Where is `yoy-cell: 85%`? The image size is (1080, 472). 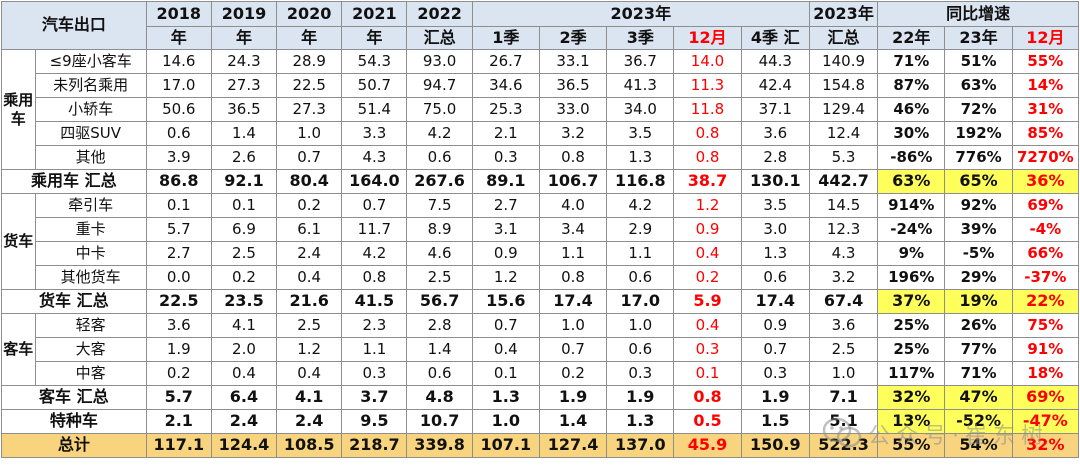 yoy-cell: 85% is located at coordinates (1045, 133).